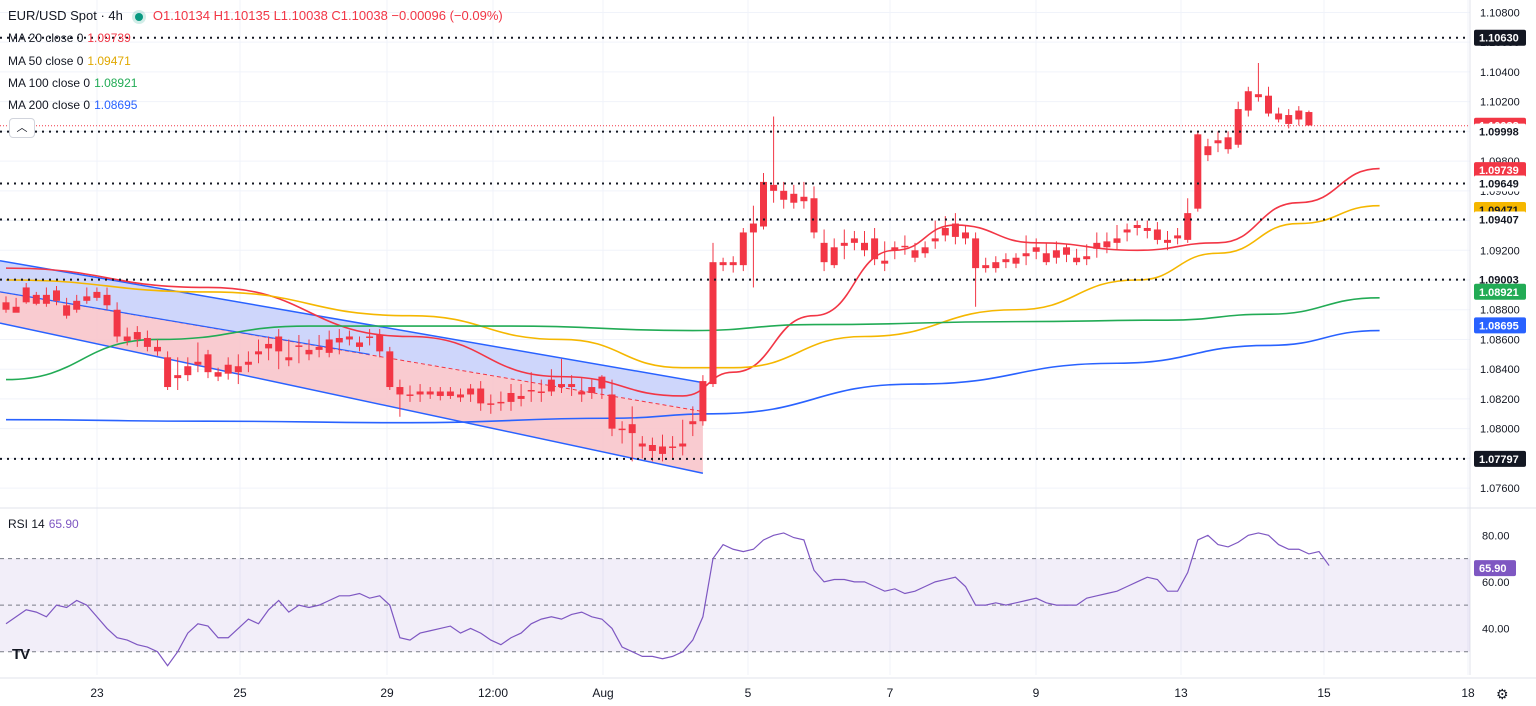  Describe the element at coordinates (1324, 693) in the screenshot. I see `time-tick-label: 15` at that location.